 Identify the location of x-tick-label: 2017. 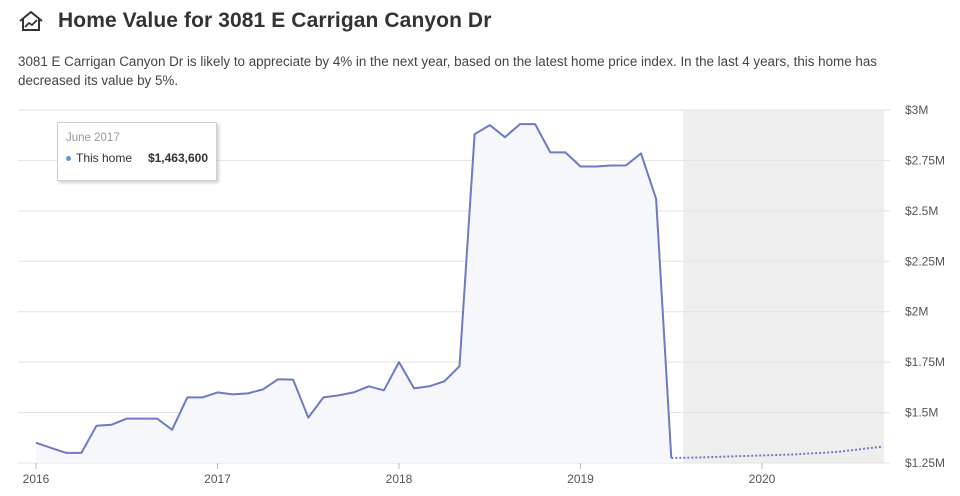
(217, 479).